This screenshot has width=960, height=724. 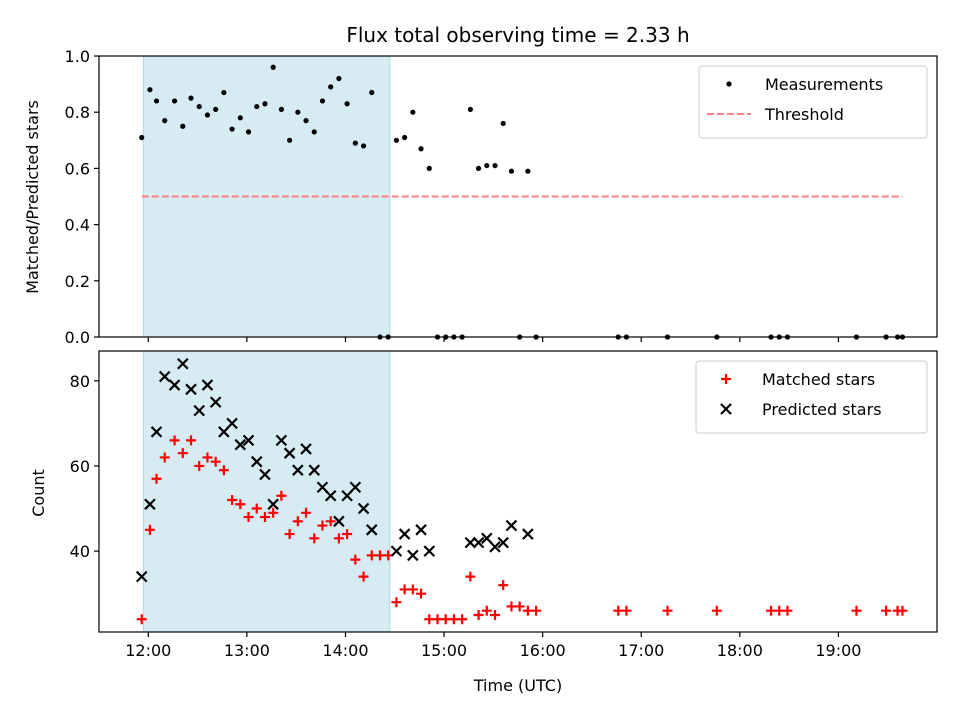 I want to click on x-tick-label: 14:00, so click(x=345, y=650).